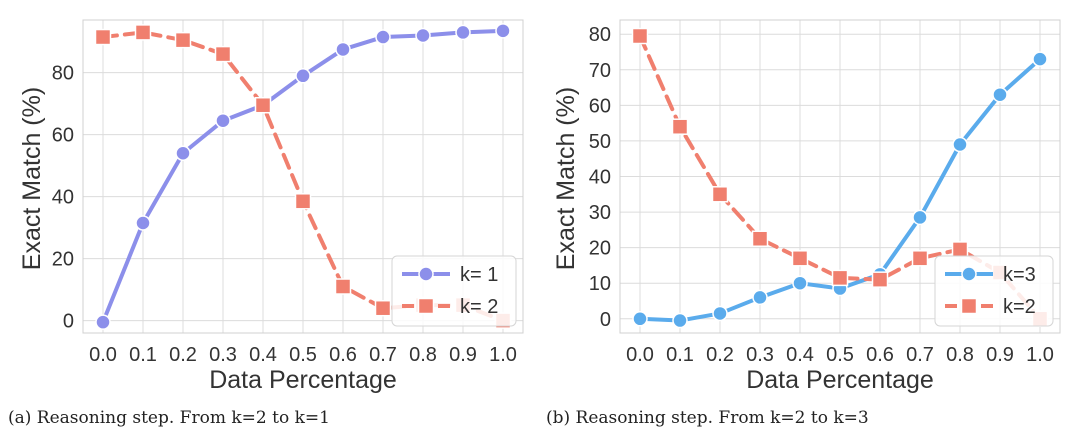 The image size is (1080, 440). I want to click on caption-b: (b) Reasoning step. From k=2 to k=3, so click(707, 418).